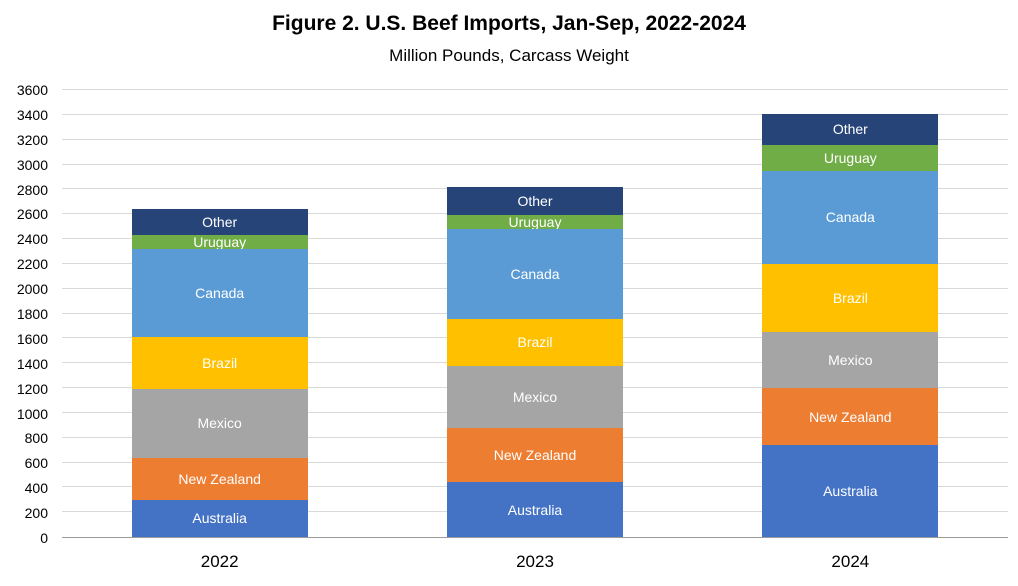 This screenshot has height=586, width=1018. What do you see at coordinates (535, 561) in the screenshot?
I see `x-category-label: 2023` at bounding box center [535, 561].